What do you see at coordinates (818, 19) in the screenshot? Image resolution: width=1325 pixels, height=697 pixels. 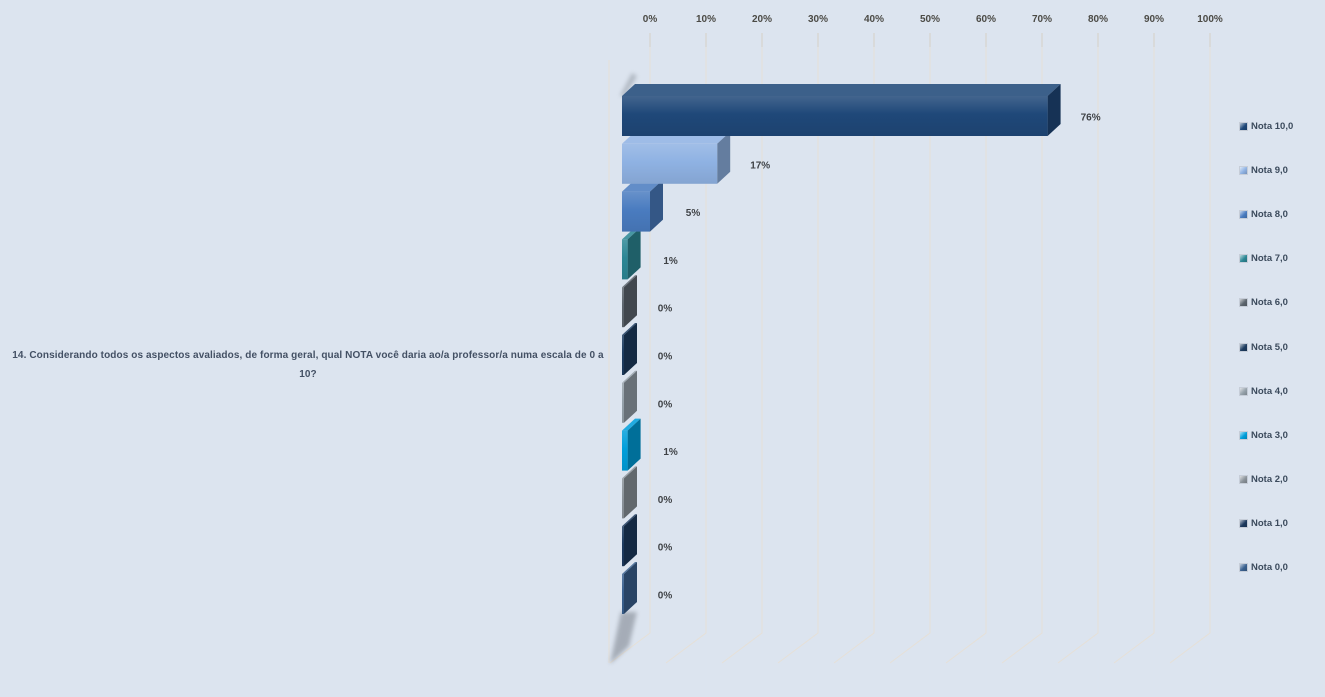 I see `axis-tick-label: 30%` at bounding box center [818, 19].